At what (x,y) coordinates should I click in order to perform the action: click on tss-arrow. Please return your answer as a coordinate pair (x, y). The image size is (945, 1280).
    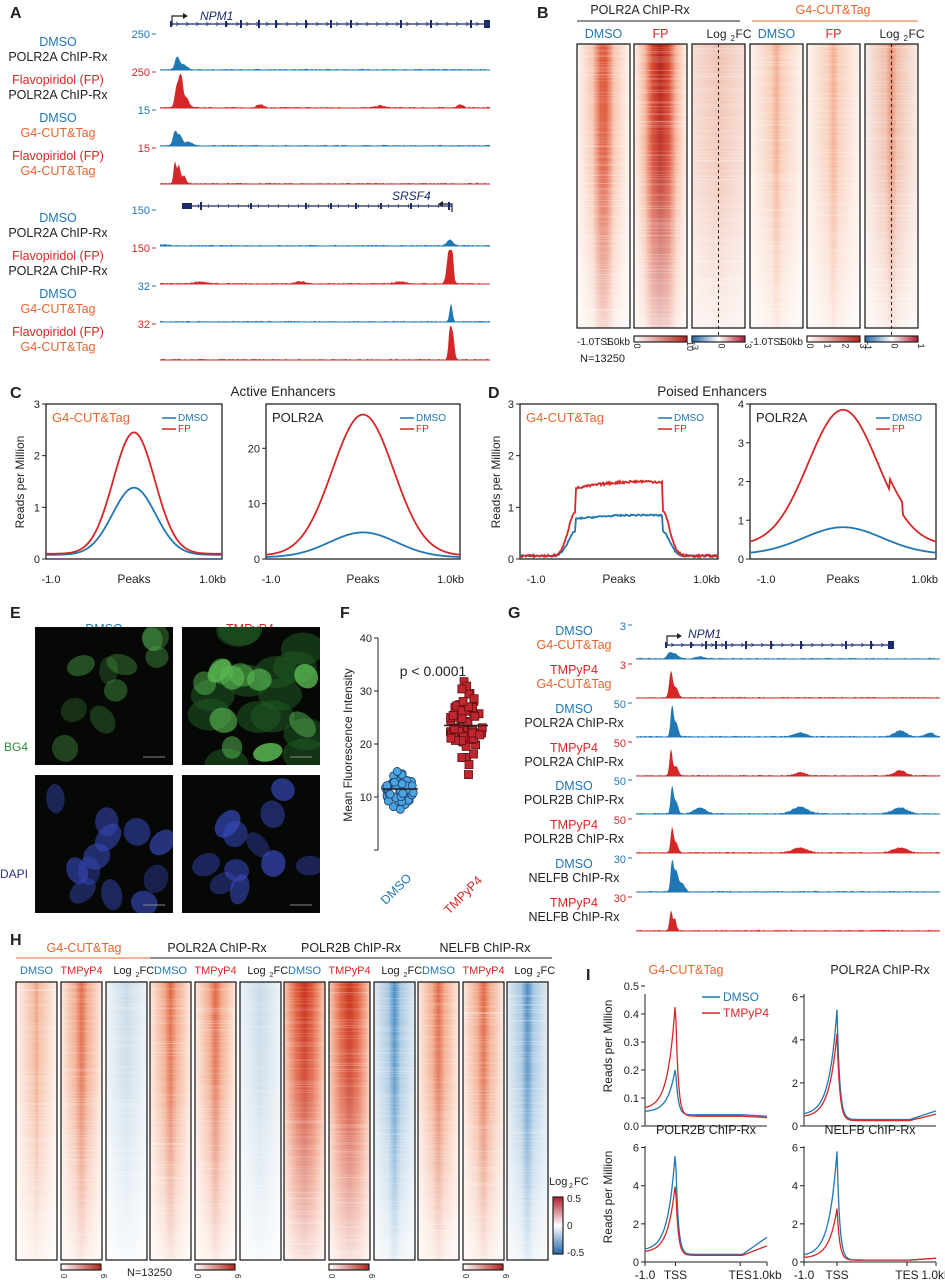
    Looking at the image, I should click on (446, 207).